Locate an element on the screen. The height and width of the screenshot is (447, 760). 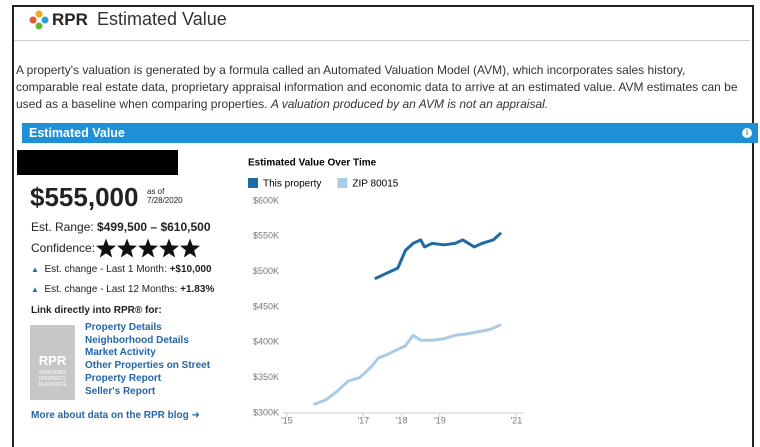
logo-text: RPR is located at coordinates (70, 19).